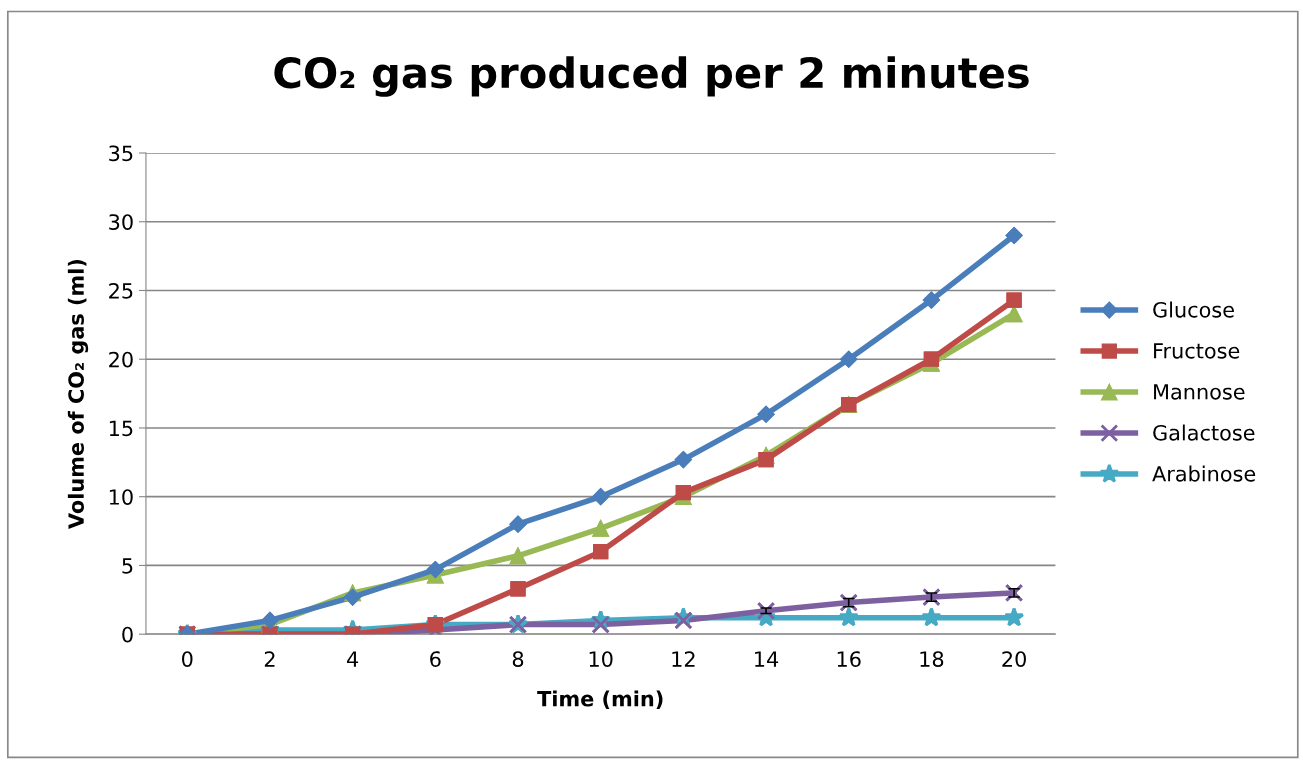 This screenshot has width=1303, height=765. What do you see at coordinates (435, 659) in the screenshot?
I see `x-tick-label: 6` at bounding box center [435, 659].